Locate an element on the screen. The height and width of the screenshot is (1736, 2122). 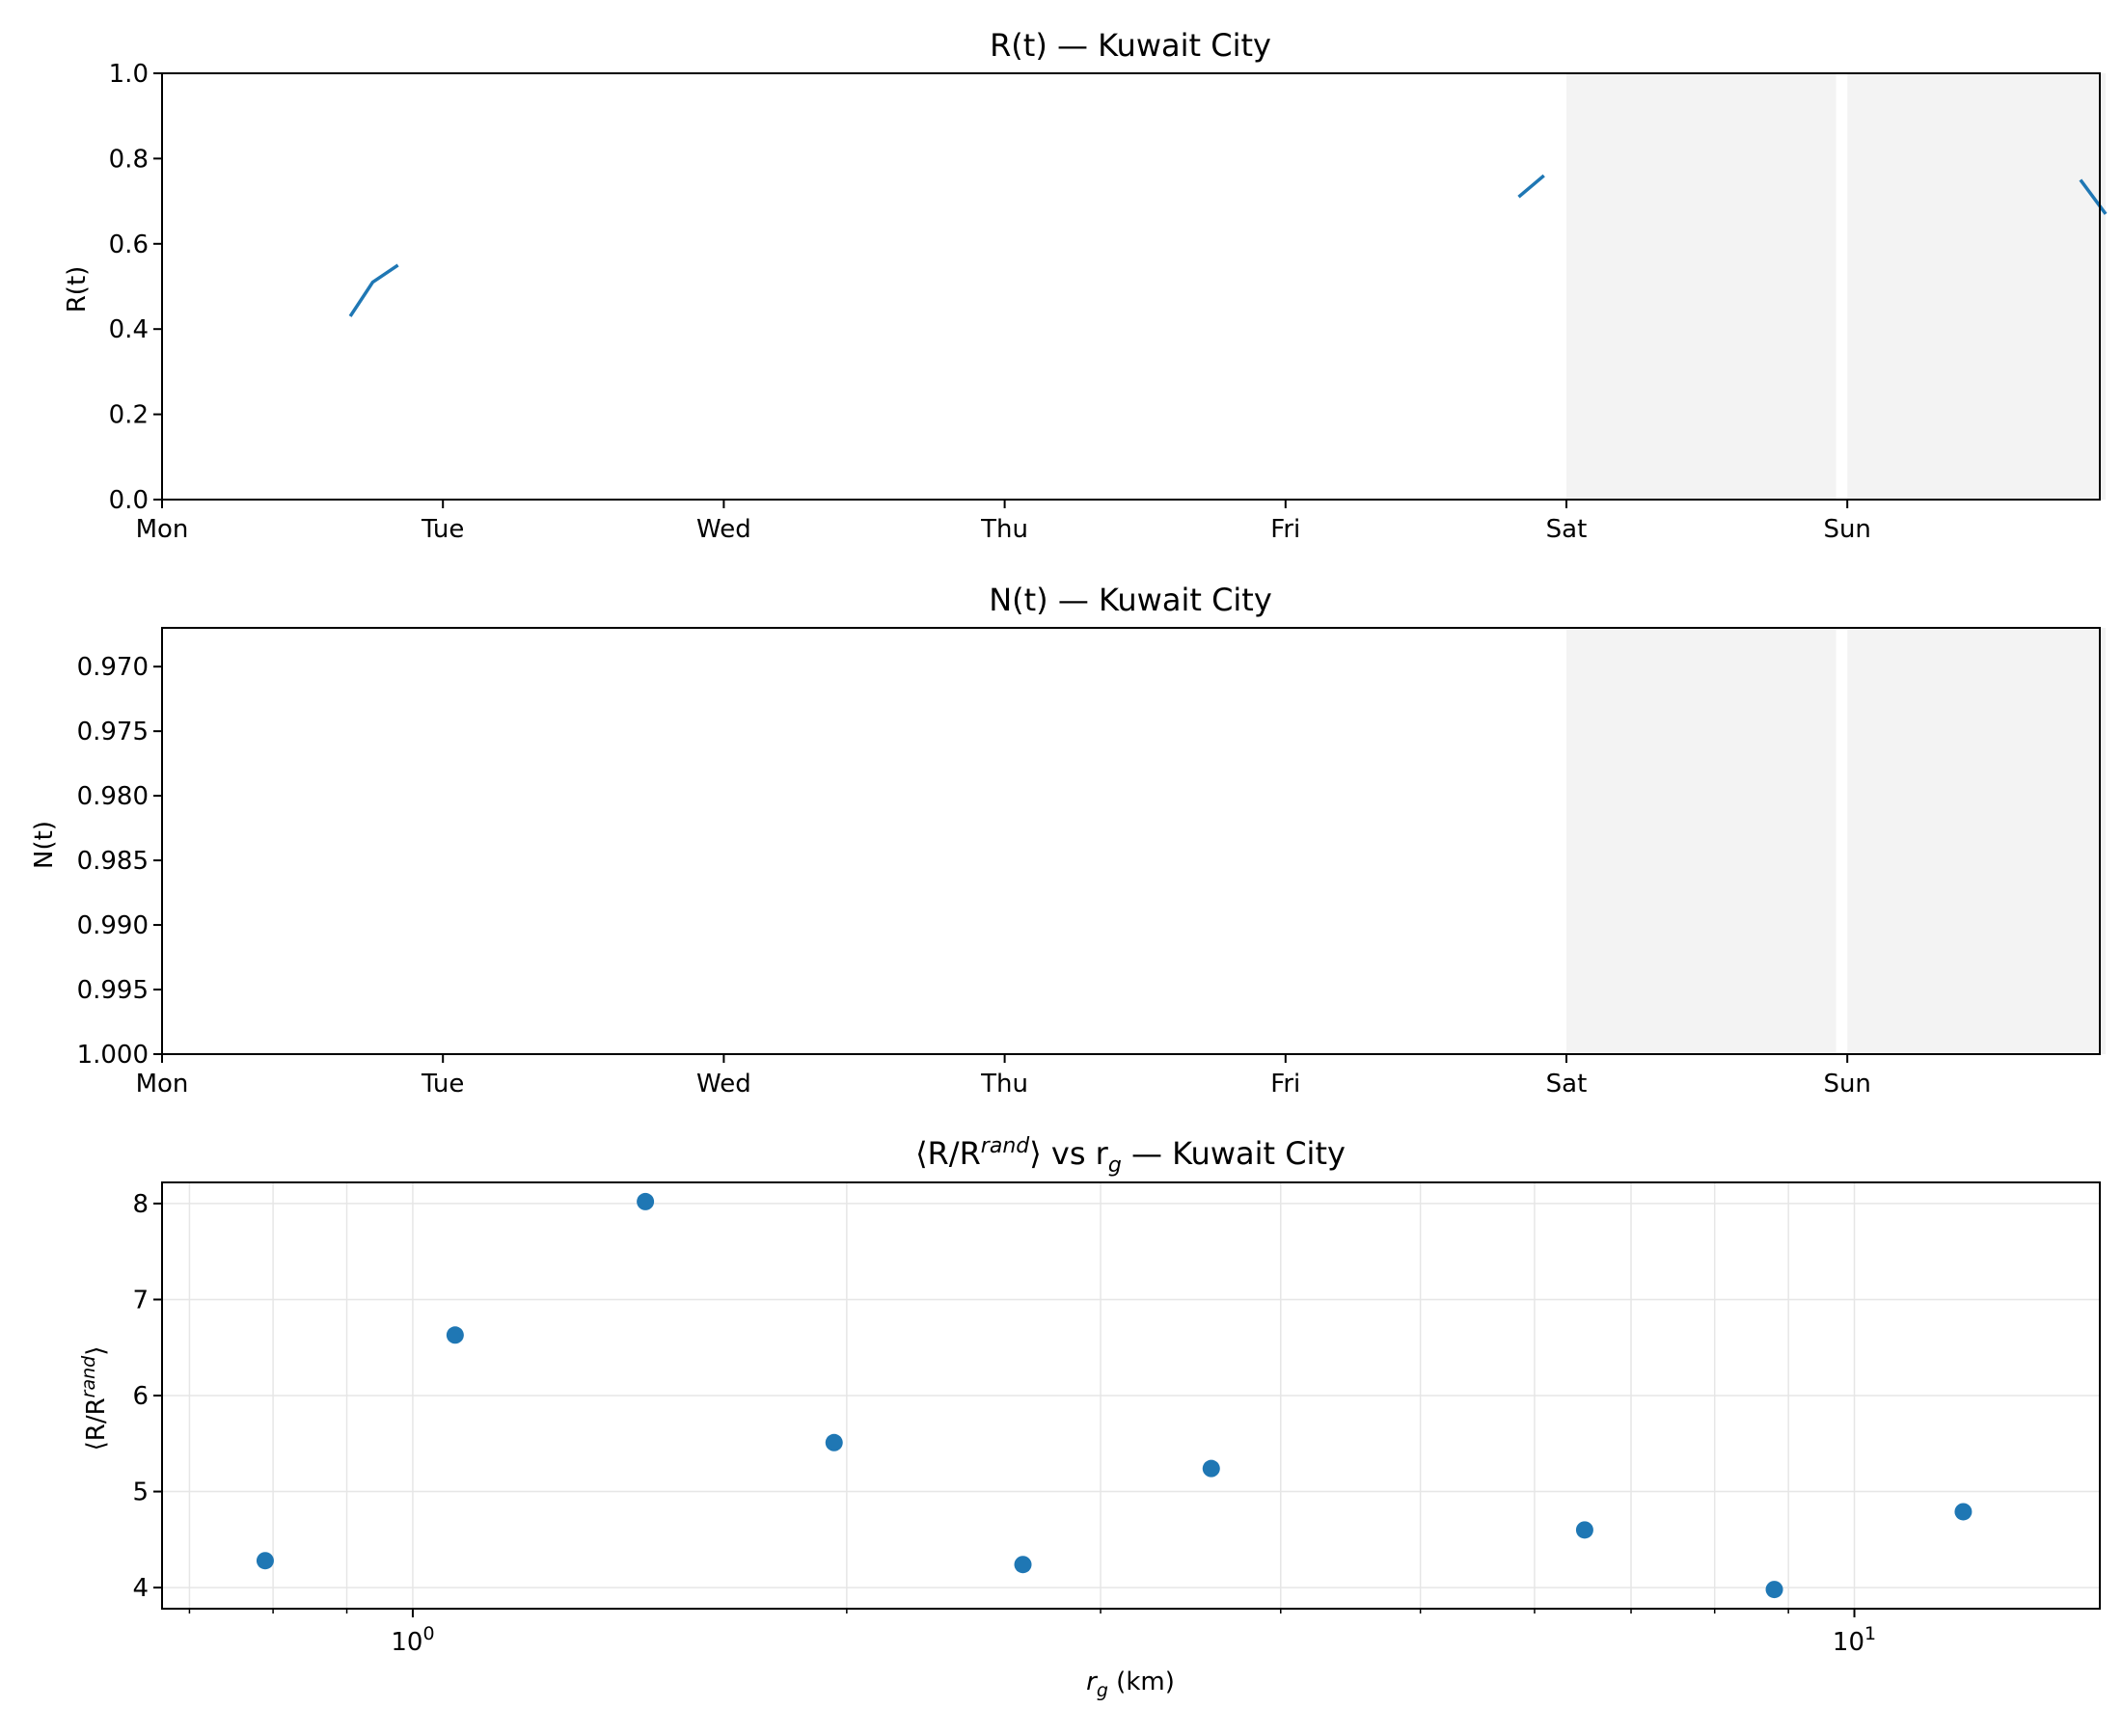
n-y-tick-label: 0.970 is located at coordinates (113, 668).